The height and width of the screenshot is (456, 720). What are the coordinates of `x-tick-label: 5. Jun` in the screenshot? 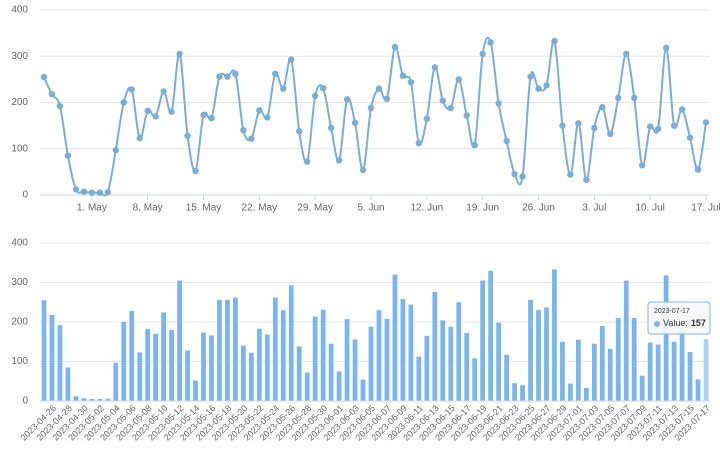 It's located at (370, 208).